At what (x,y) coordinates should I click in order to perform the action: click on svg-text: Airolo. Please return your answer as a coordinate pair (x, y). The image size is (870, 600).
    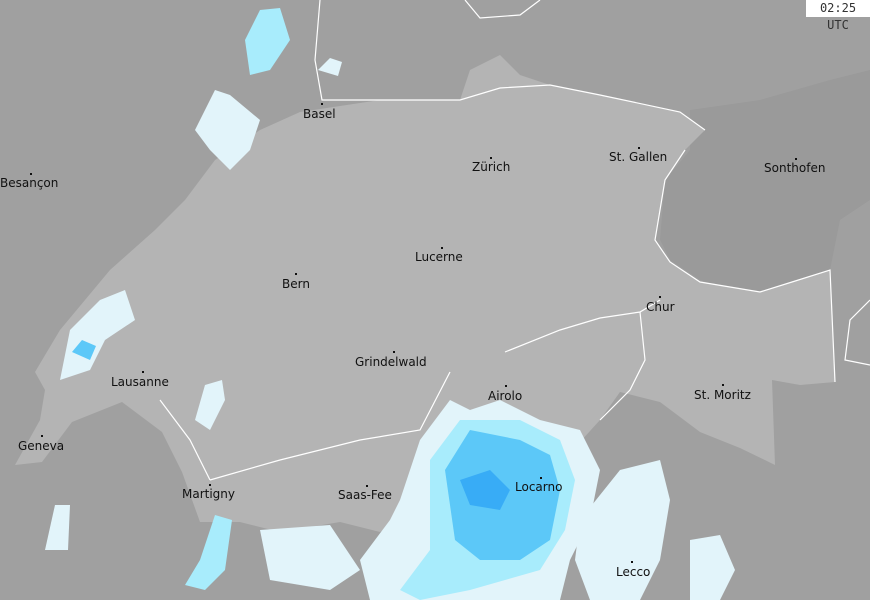
    Looking at the image, I should click on (505, 396).